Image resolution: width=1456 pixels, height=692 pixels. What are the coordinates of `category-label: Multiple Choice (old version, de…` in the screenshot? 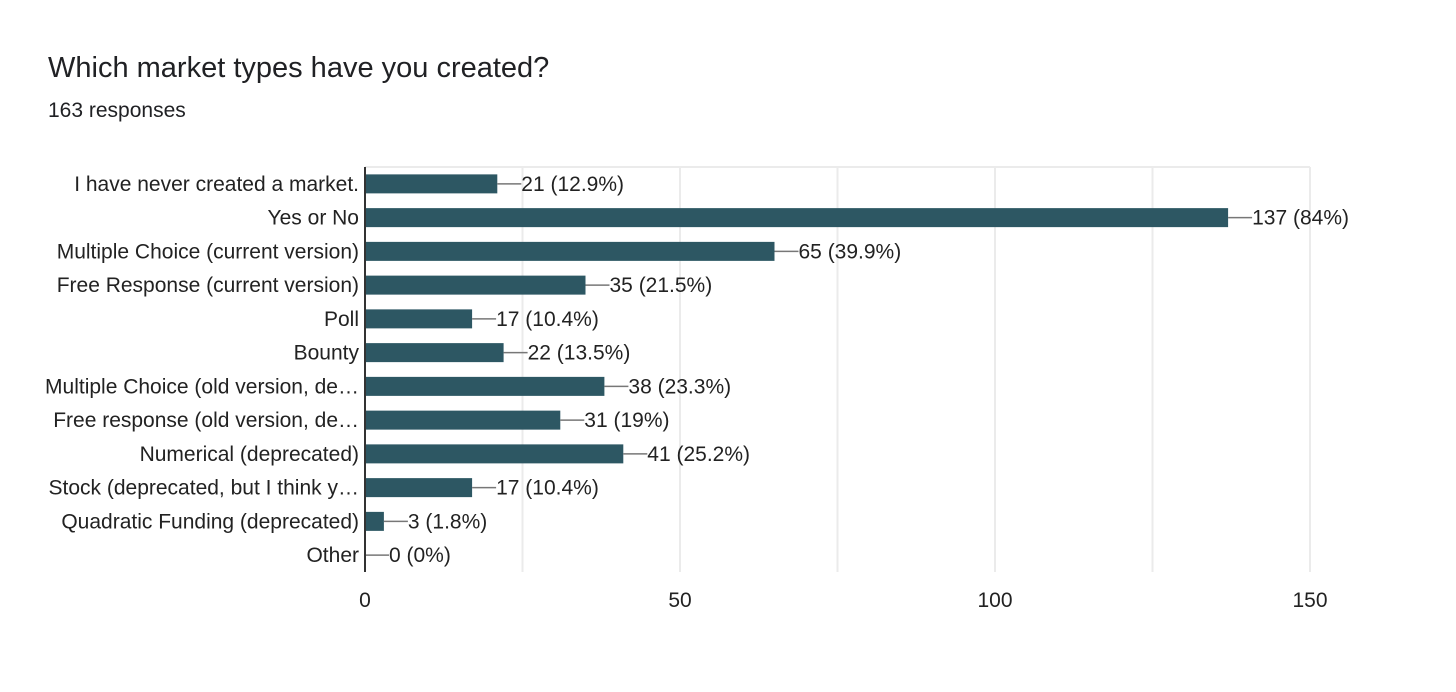 It's located at (202, 386).